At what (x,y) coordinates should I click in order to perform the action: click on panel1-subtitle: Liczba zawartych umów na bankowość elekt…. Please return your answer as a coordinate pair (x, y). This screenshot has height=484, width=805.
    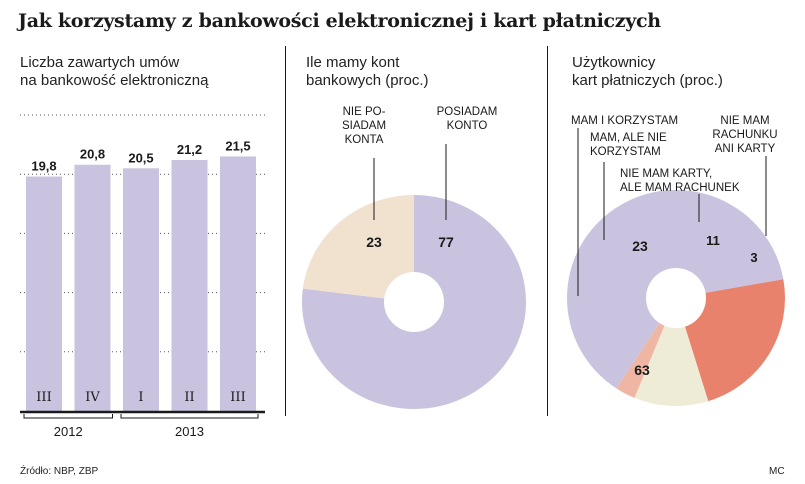
    Looking at the image, I should click on (114, 72).